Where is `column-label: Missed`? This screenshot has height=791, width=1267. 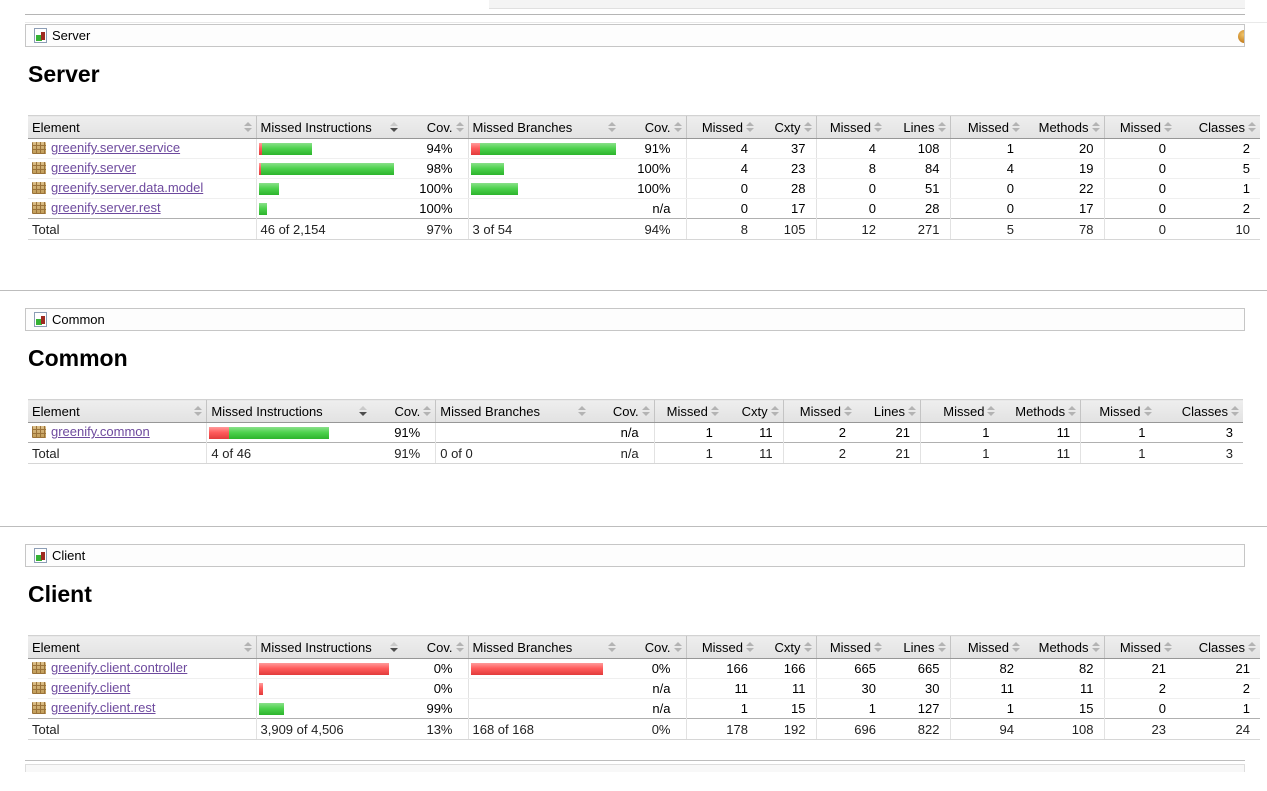
column-label: Missed is located at coordinates (850, 127).